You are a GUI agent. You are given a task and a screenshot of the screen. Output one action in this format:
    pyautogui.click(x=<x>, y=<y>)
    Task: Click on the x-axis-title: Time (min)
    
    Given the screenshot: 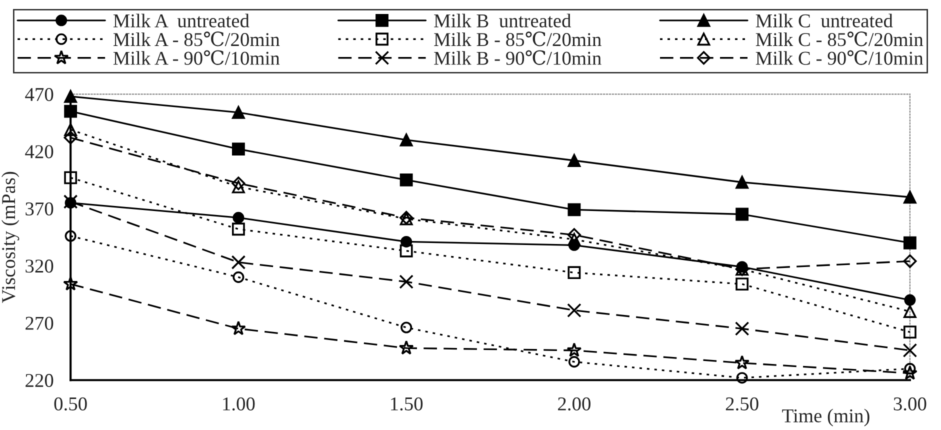 What is the action you would take?
    pyautogui.click(x=826, y=417)
    